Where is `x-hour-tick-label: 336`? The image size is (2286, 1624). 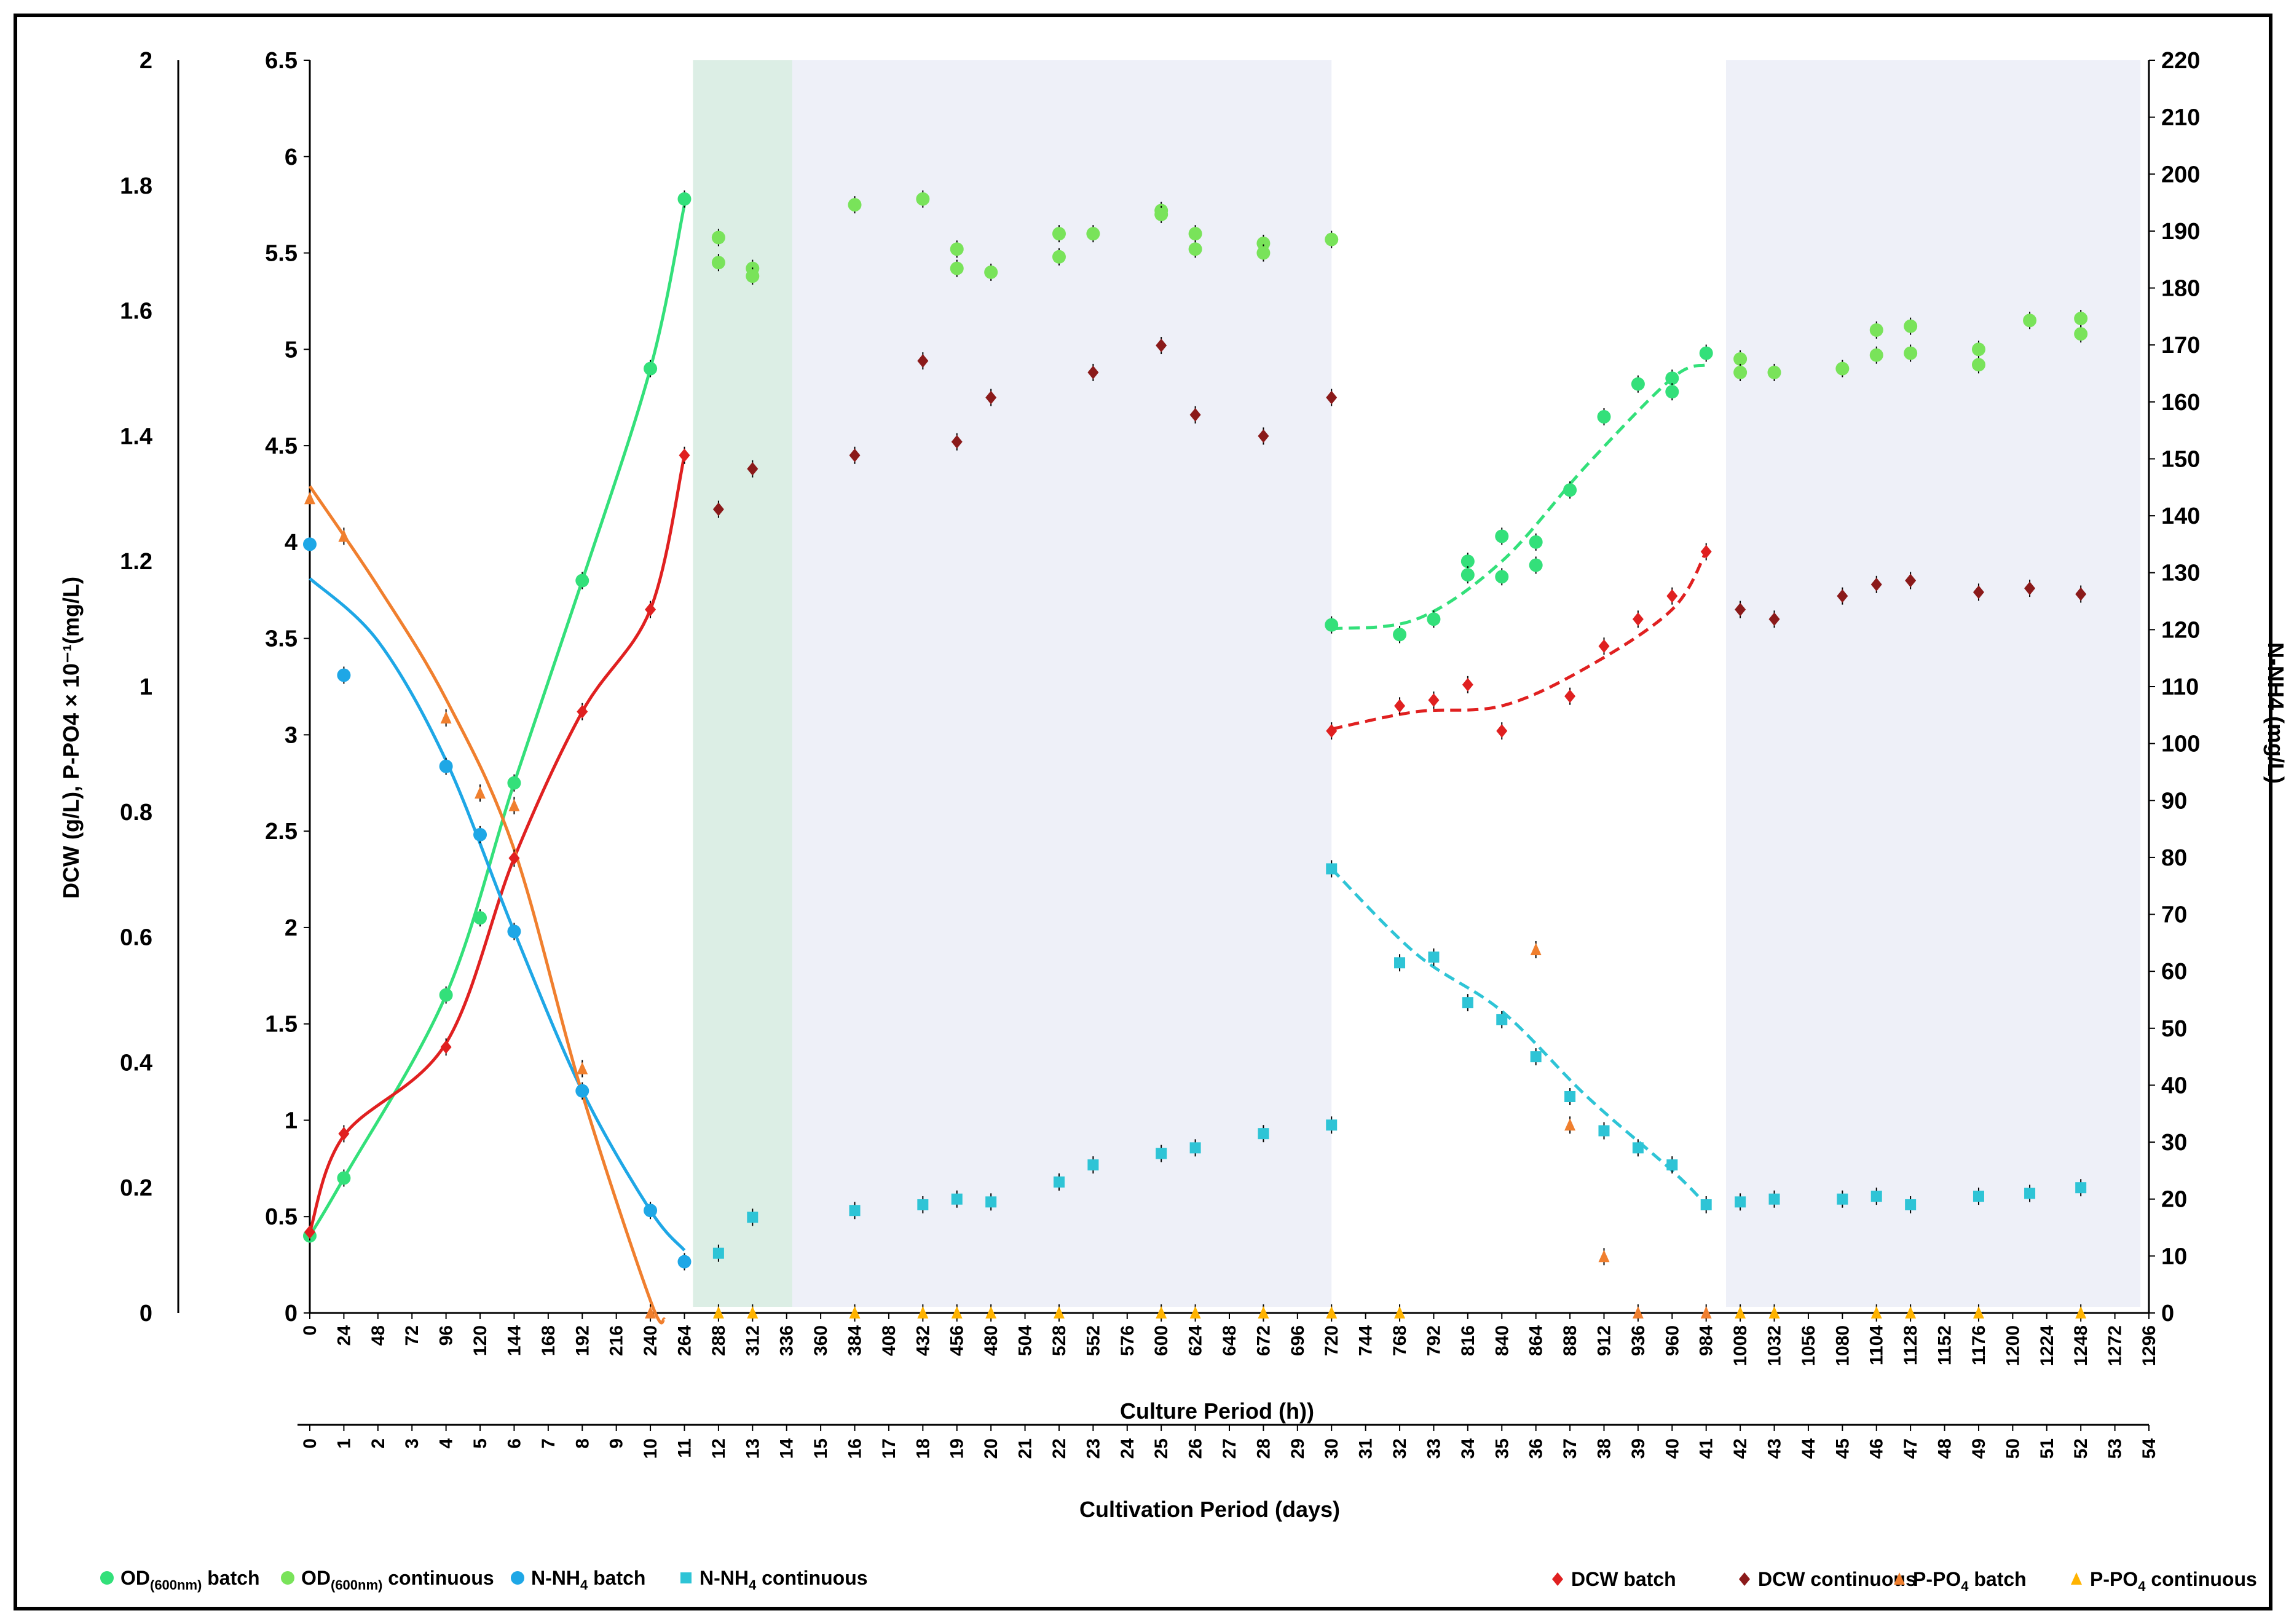 x-hour-tick-label: 336 is located at coordinates (787, 1340).